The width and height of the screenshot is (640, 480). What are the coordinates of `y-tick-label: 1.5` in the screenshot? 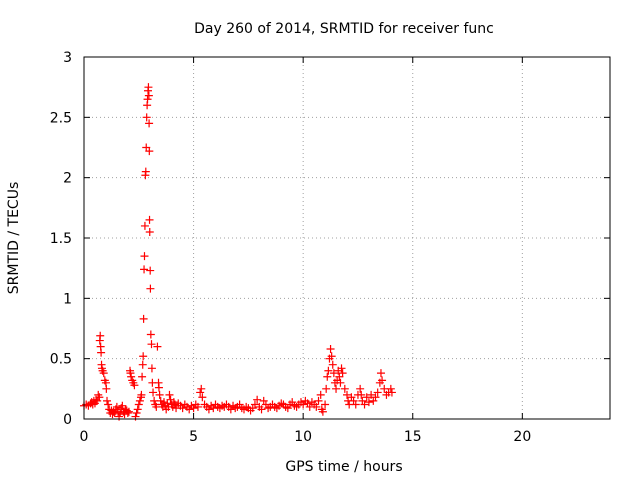 It's located at (61, 239).